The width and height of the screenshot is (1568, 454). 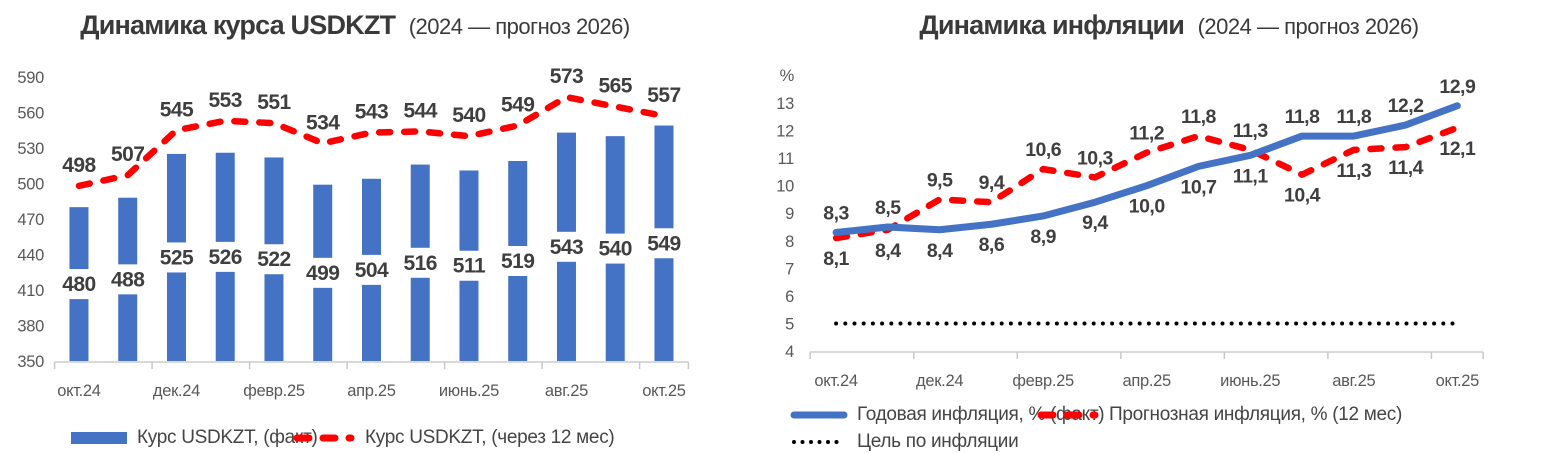 What do you see at coordinates (992, 245) in the screenshot?
I see `fact-value-label: 8,6` at bounding box center [992, 245].